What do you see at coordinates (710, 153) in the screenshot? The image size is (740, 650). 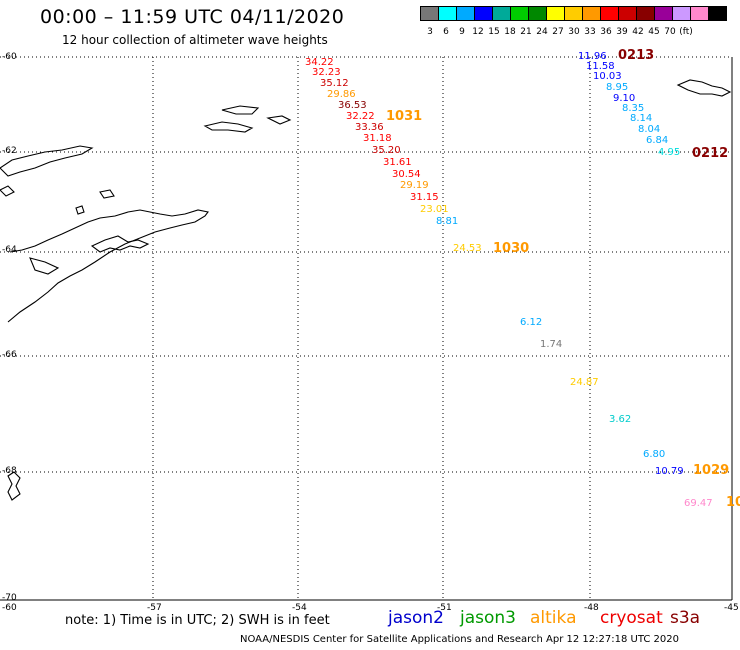 I see `pass-time-label: 0212` at bounding box center [710, 153].